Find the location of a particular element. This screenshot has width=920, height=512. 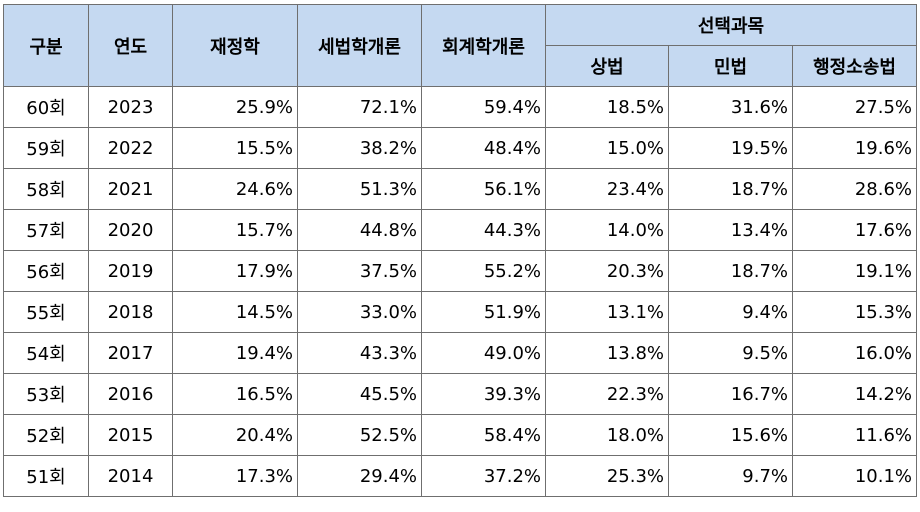

cell-session: 60회 is located at coordinates (46, 107).